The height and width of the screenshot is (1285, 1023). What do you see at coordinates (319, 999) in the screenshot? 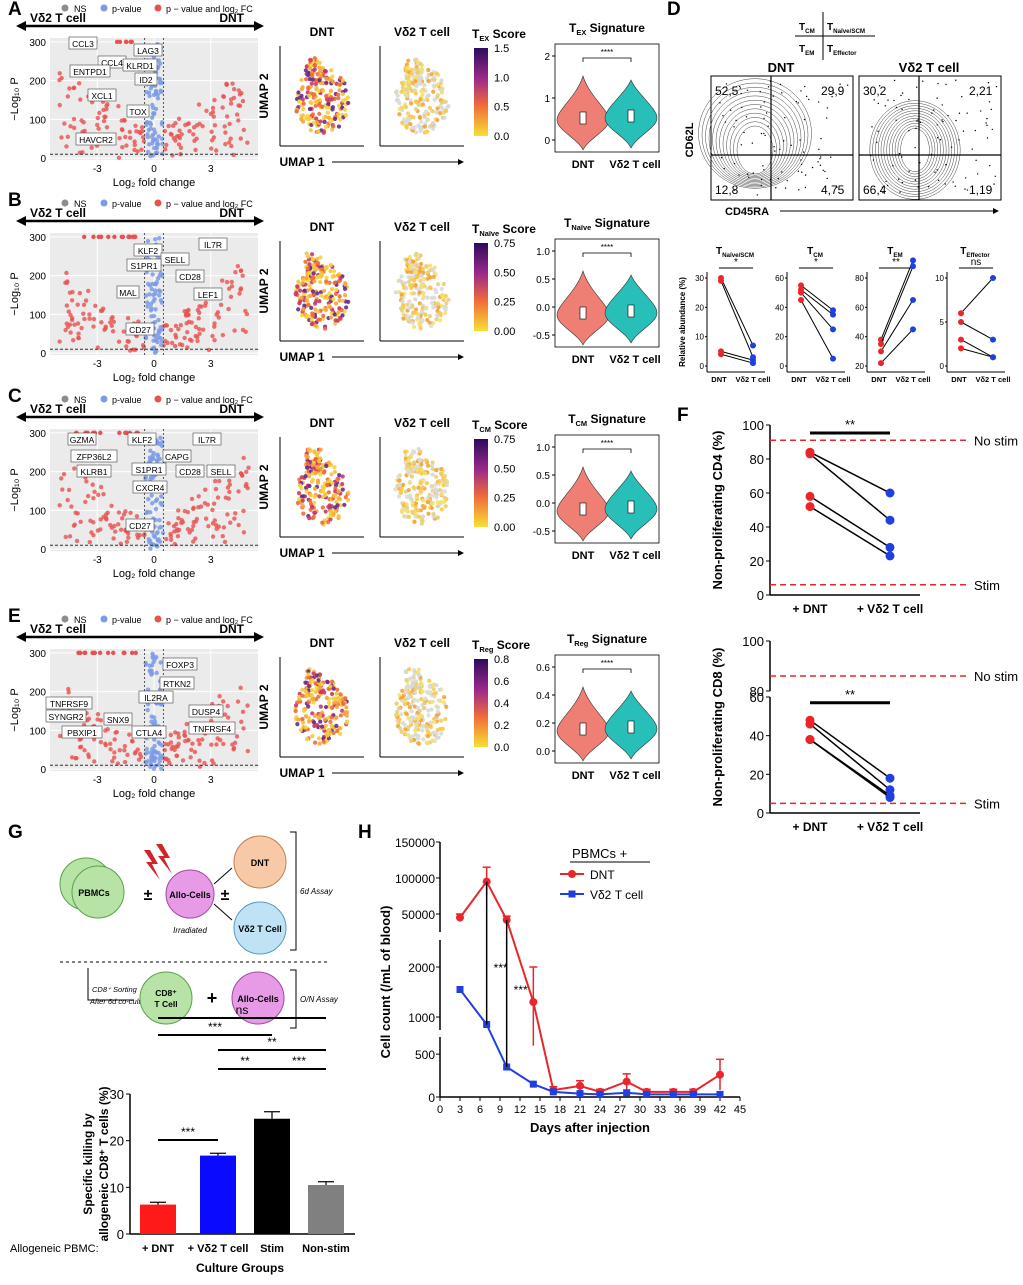
I see `assay-on-label: O/N Assay` at bounding box center [319, 999].